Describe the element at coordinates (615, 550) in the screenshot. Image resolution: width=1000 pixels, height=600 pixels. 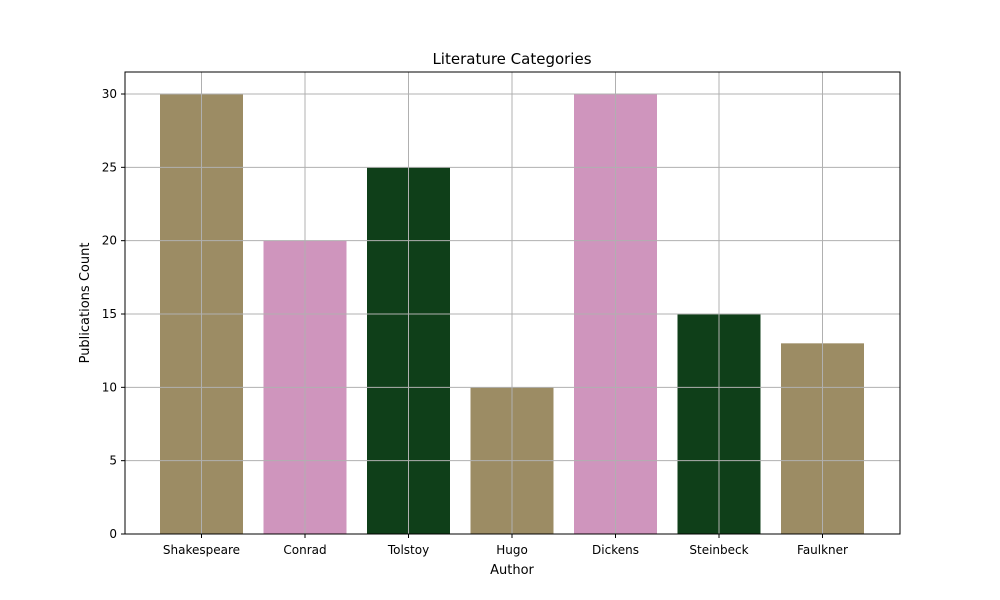
I see `x-tick-label: Dickens` at that location.